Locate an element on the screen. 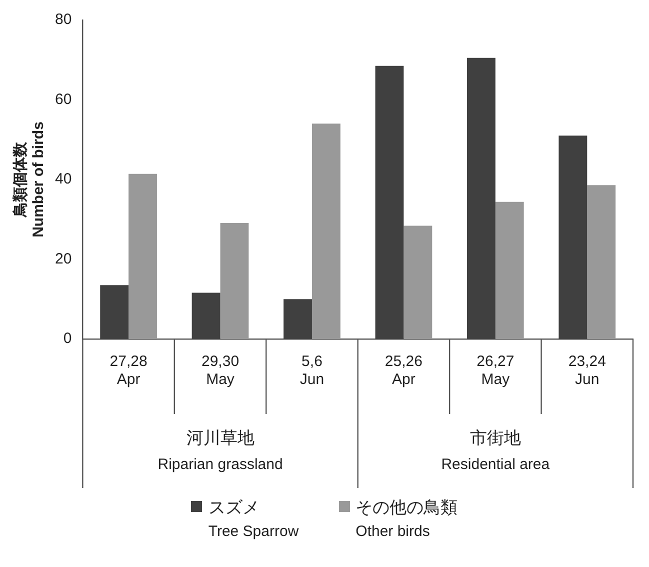 The height and width of the screenshot is (567, 649). y-tick-label: 0 is located at coordinates (67, 339).